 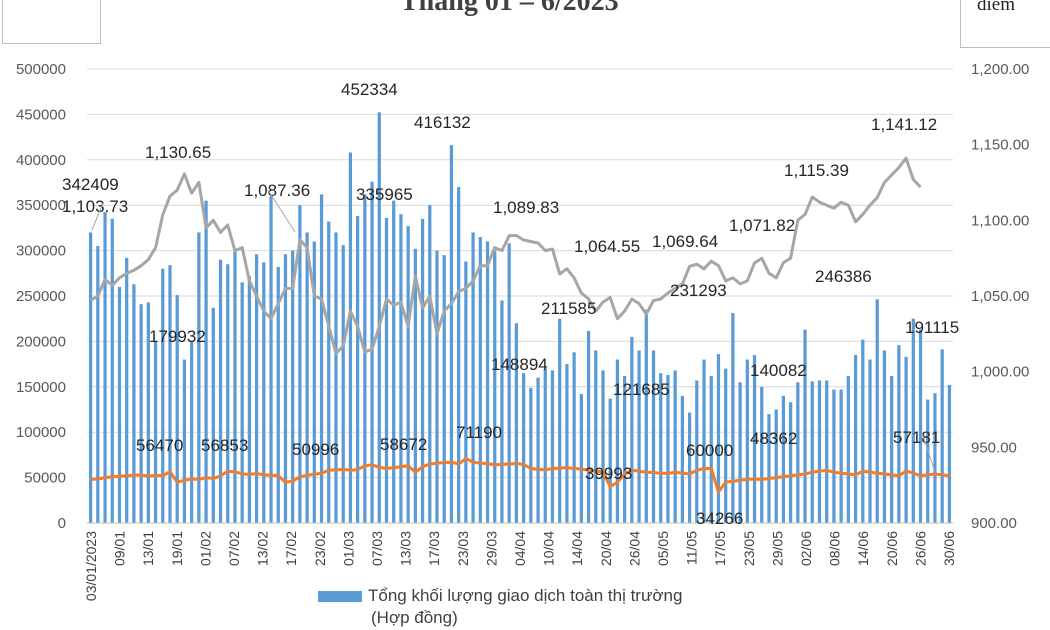 I want to click on x-axis-tick: 08/06, so click(x=835, y=548).